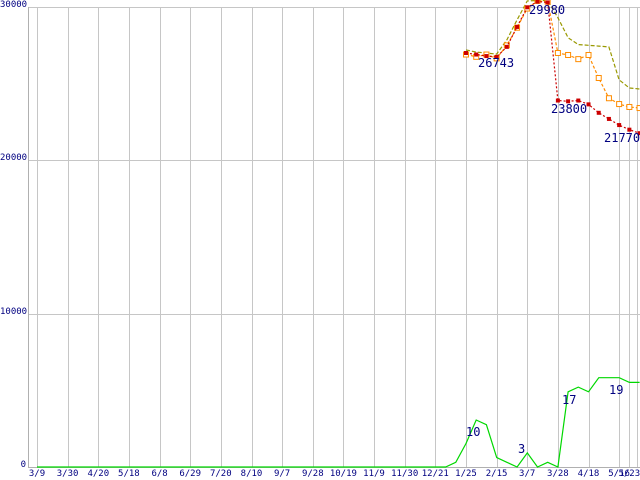 The height and width of the screenshot is (480, 640). I want to click on series-annotation: 29980, so click(547, 10).